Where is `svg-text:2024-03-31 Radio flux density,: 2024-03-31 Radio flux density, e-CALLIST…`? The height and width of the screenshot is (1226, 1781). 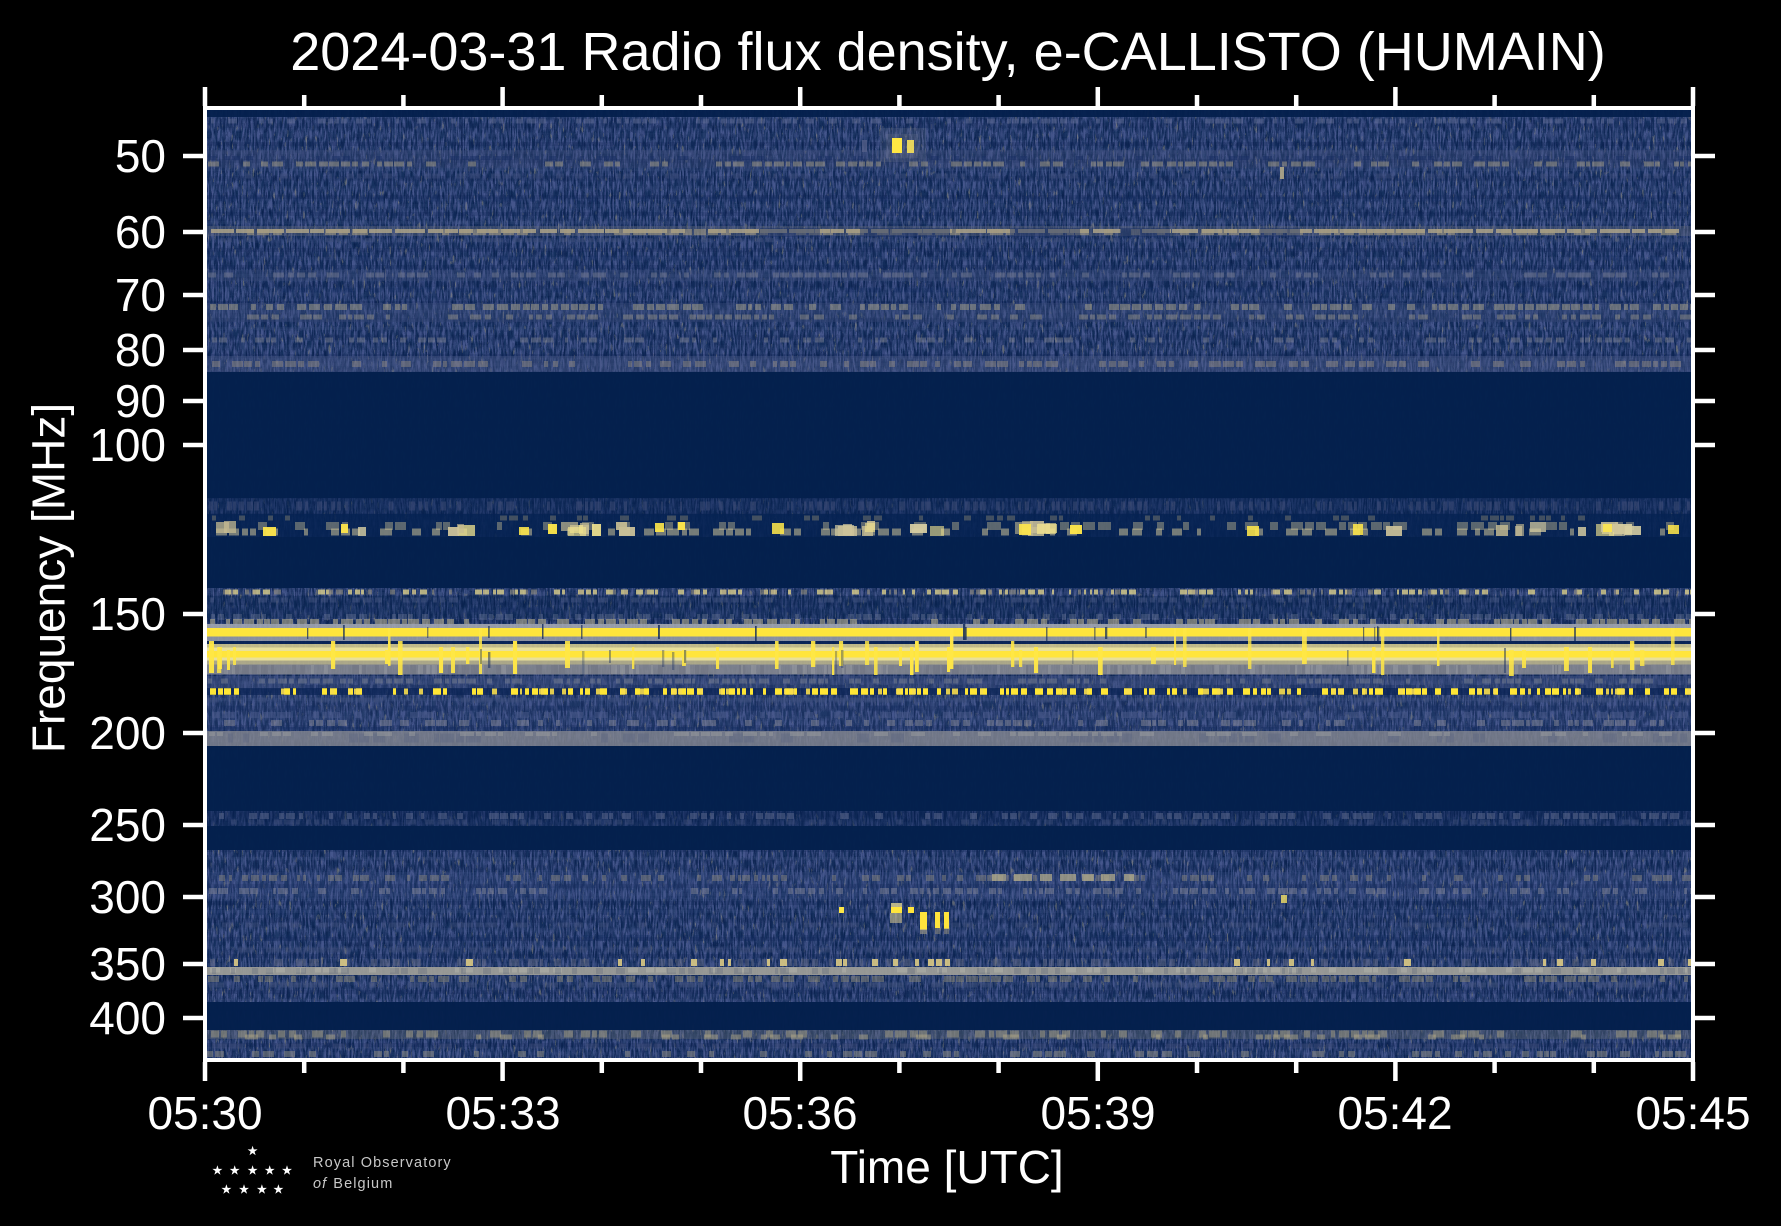
svg-text:2024-03-31 Radio flux density,: 2024-03-31 Radio flux density, e-CALLIST… is located at coordinates (948, 52).